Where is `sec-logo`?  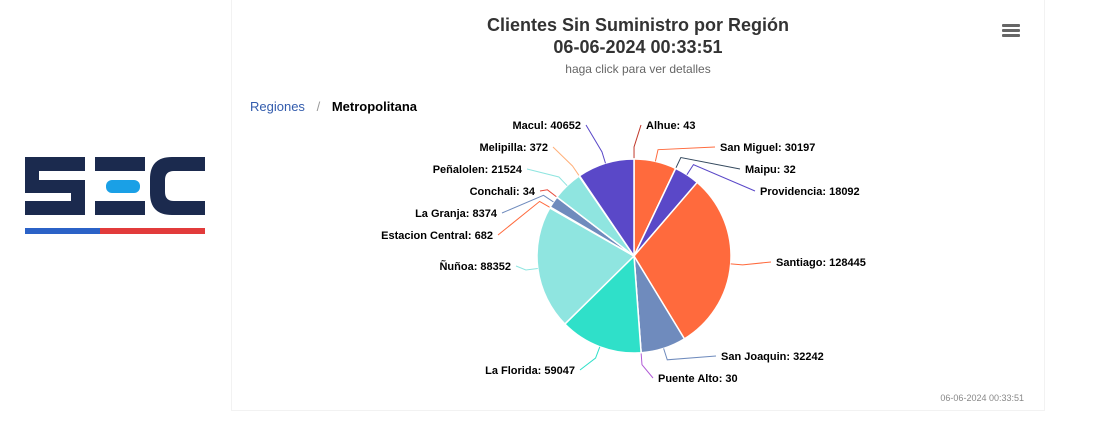 sec-logo is located at coordinates (116, 194).